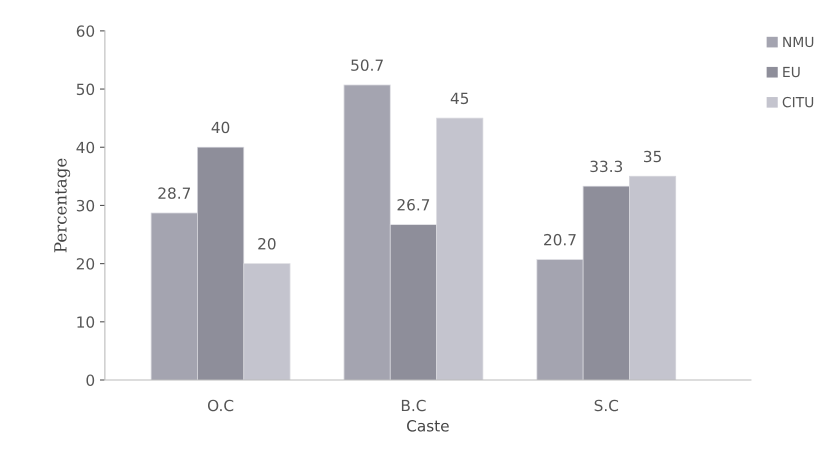 The image size is (839, 475). What do you see at coordinates (85, 90) in the screenshot?
I see `y-tick-label: 50` at bounding box center [85, 90].